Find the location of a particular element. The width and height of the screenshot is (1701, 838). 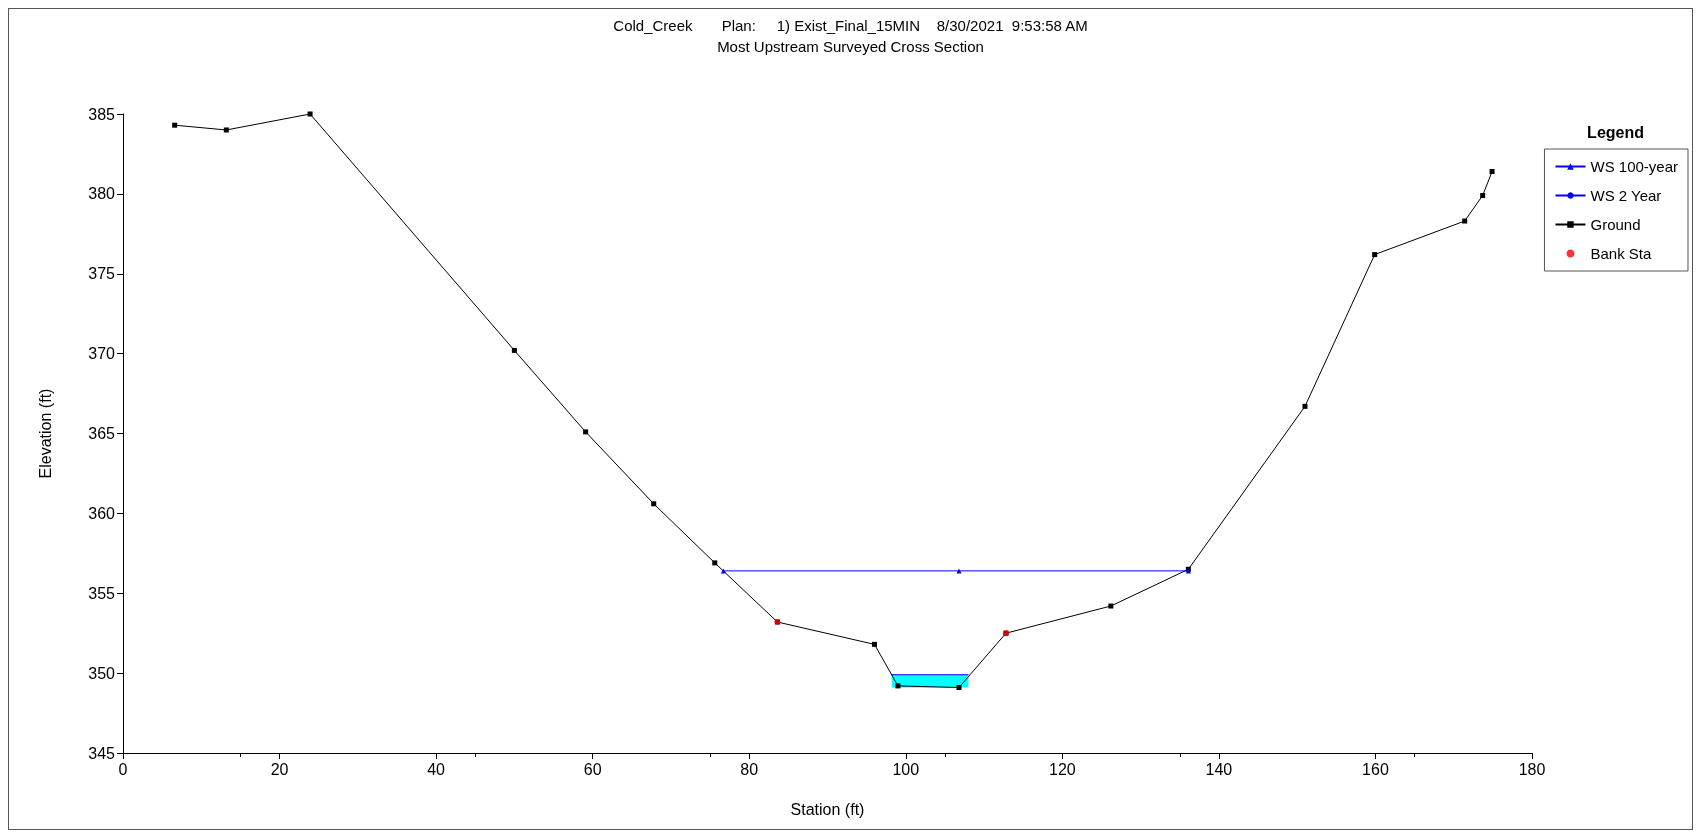

chart-title: Cold_Creek Plan: 1) Exist_Final_15MIN 8/30/2021 9:53:58 AM is located at coordinates (850, 25).